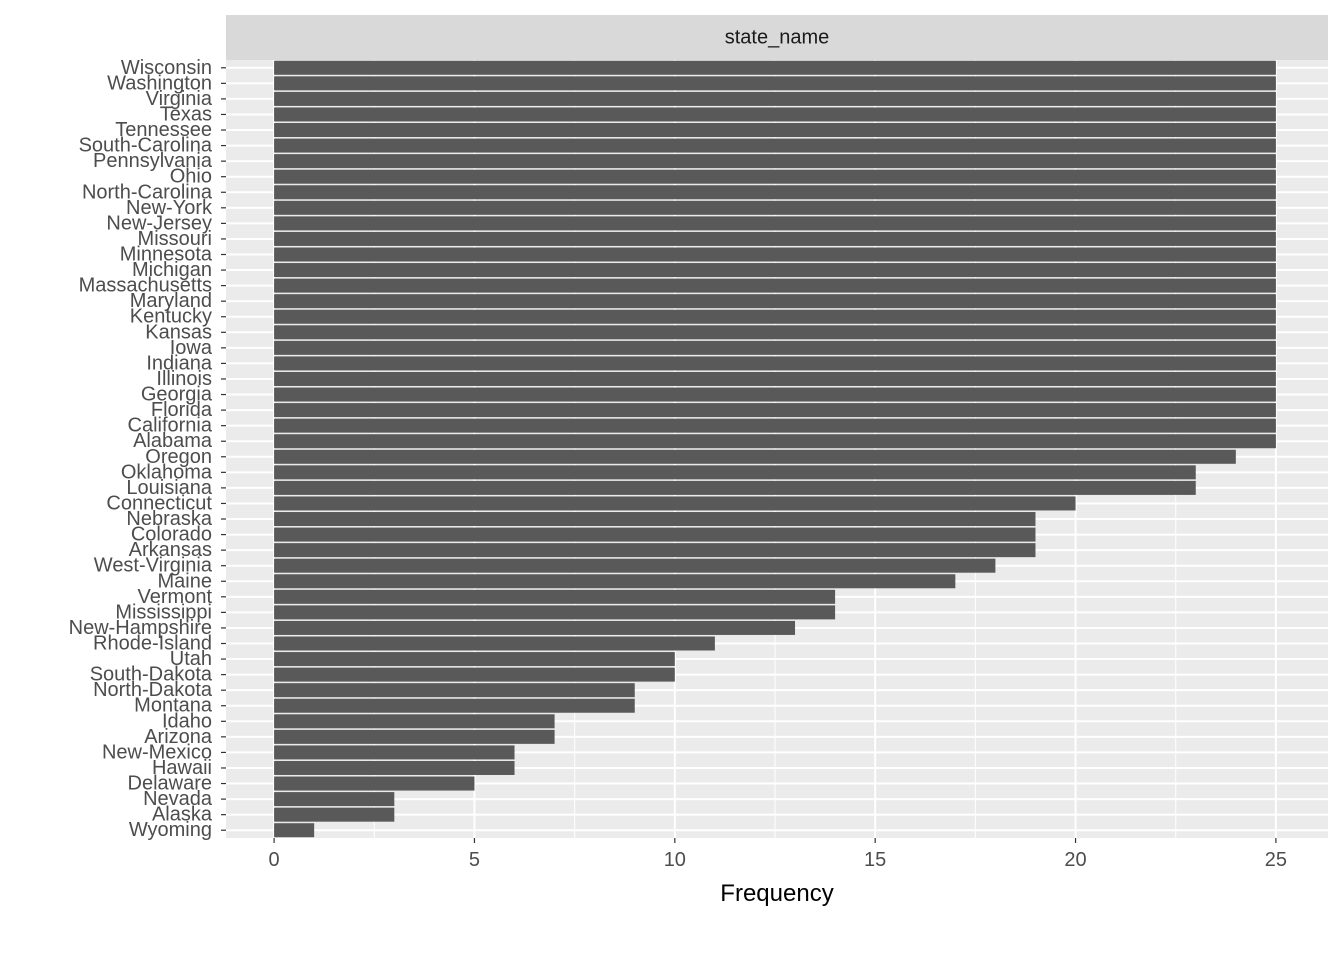 This screenshot has height=960, width=1344. What do you see at coordinates (170, 830) in the screenshot?
I see `y-tick-label: Wyoming` at bounding box center [170, 830].